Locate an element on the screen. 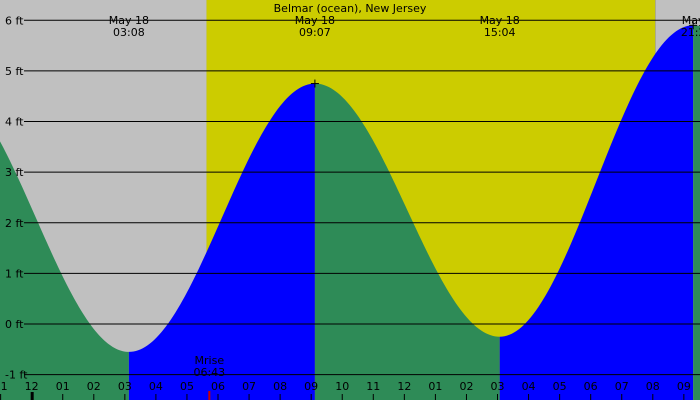  extreme-time-label: 09:07 is located at coordinates (315, 32).